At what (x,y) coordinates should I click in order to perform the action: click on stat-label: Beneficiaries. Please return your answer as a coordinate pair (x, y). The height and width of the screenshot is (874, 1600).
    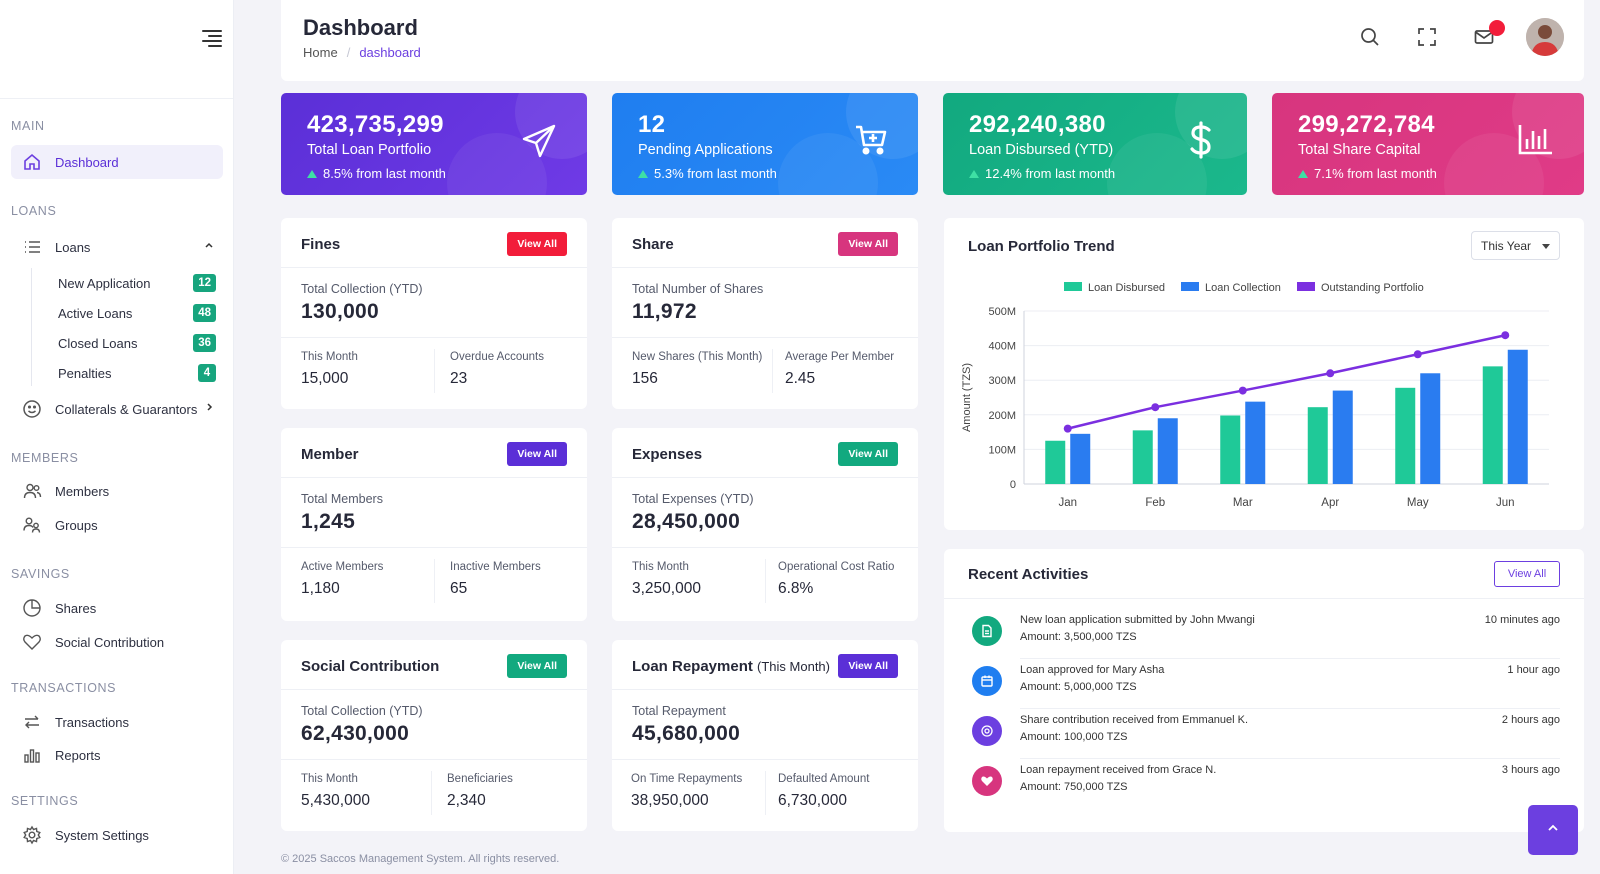
    Looking at the image, I should click on (480, 779).